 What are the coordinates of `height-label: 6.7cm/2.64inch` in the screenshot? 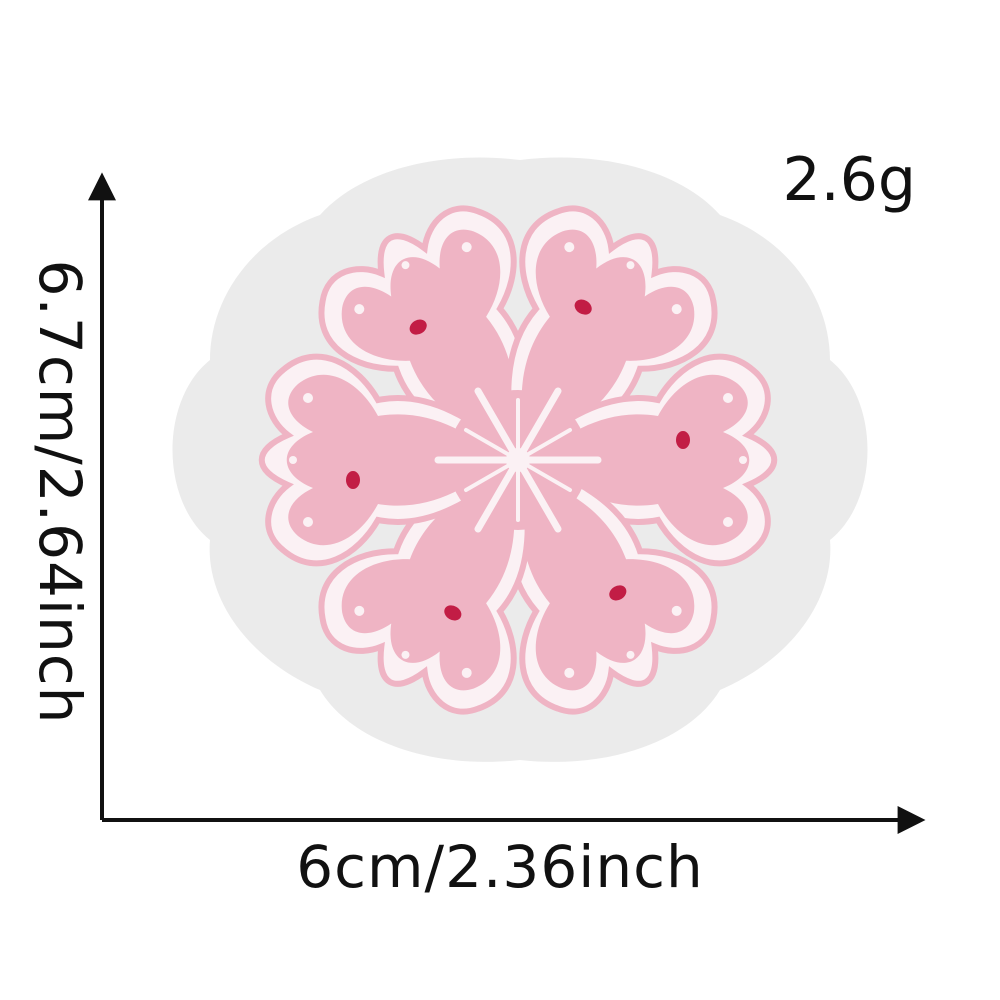 It's located at (60, 492).